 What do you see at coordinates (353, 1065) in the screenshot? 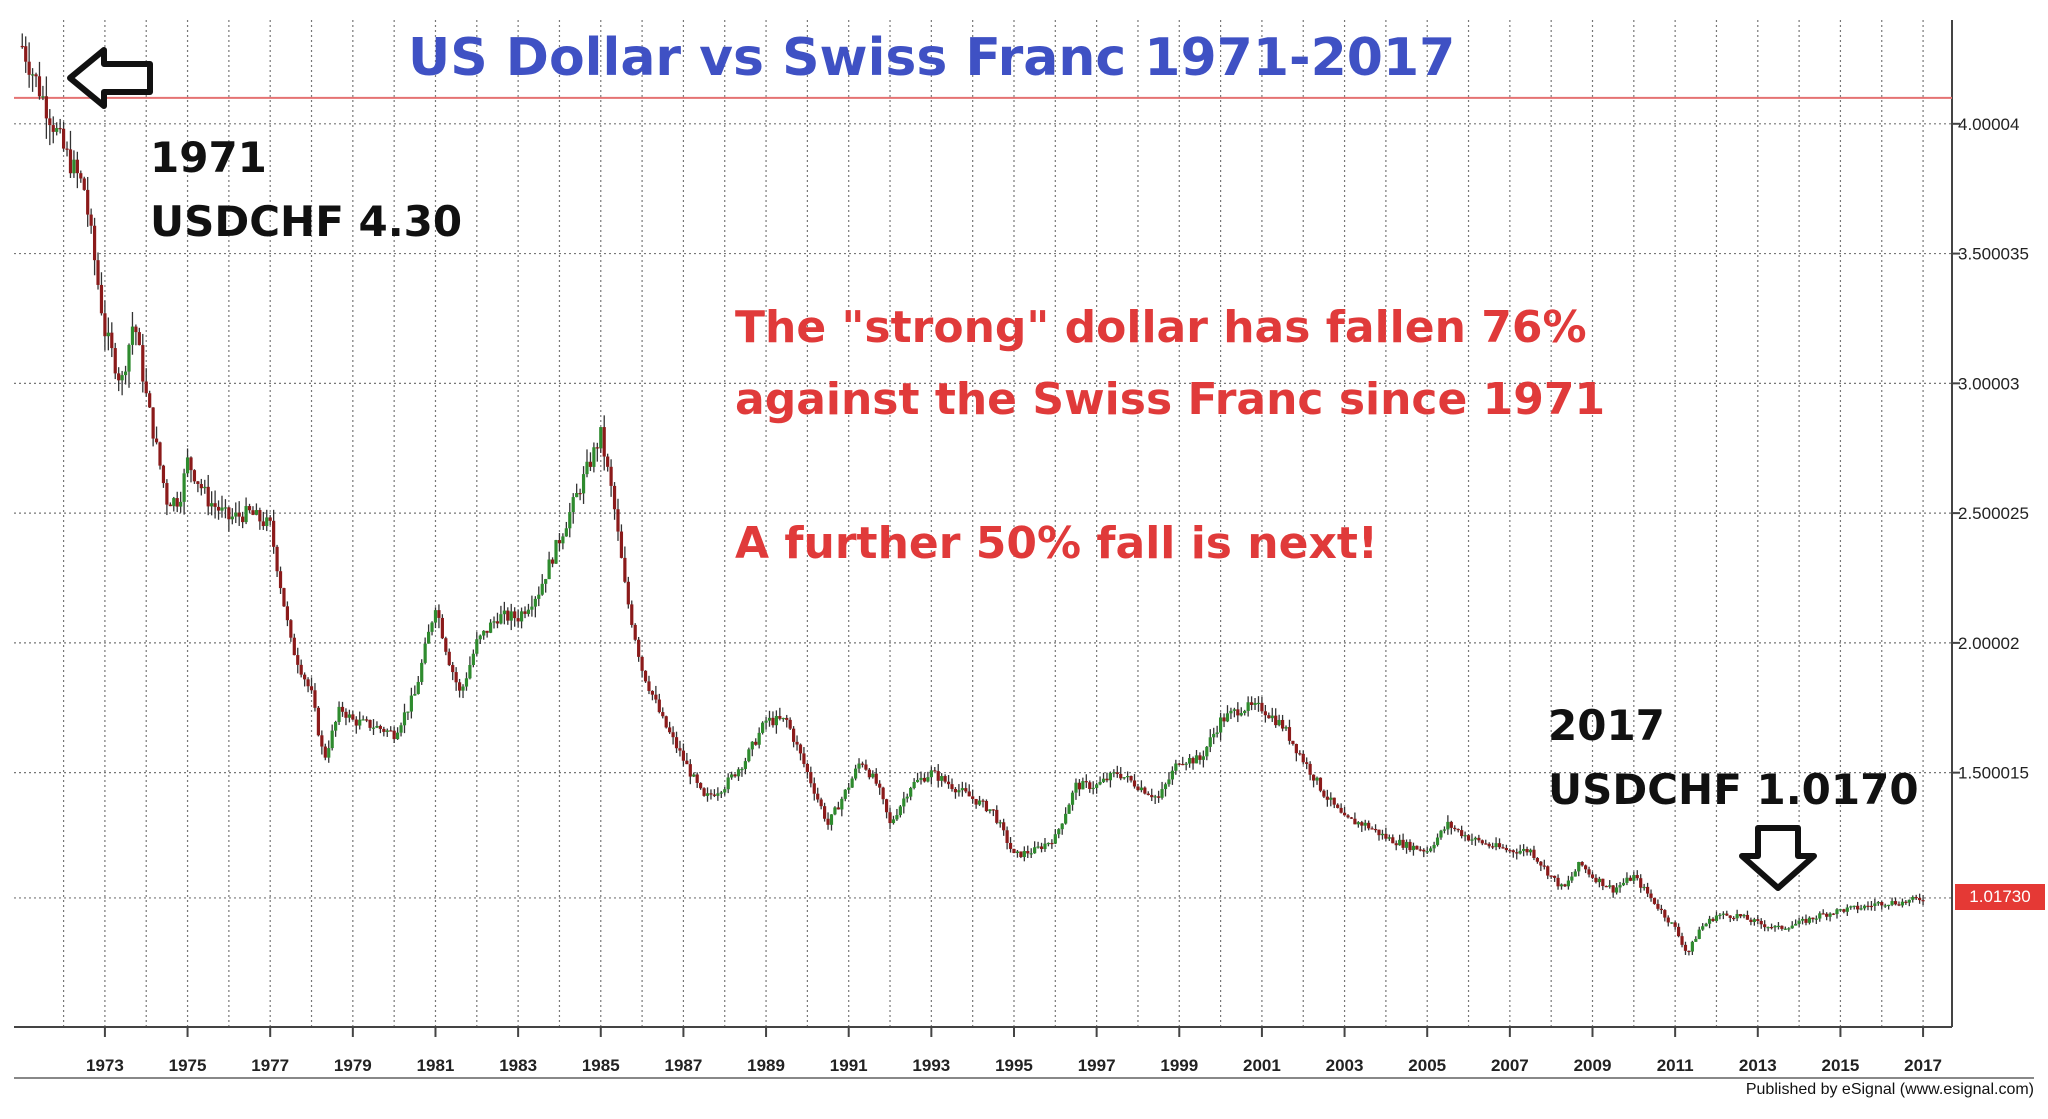
I see `x-tick-label: 1979` at bounding box center [353, 1065].